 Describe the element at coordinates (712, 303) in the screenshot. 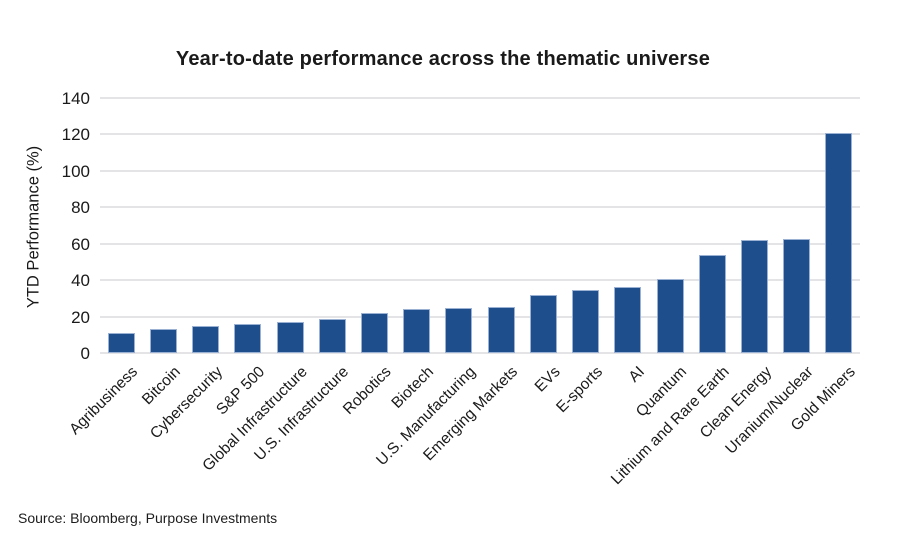

I see `bar-lithium-and-rare-earth` at that location.